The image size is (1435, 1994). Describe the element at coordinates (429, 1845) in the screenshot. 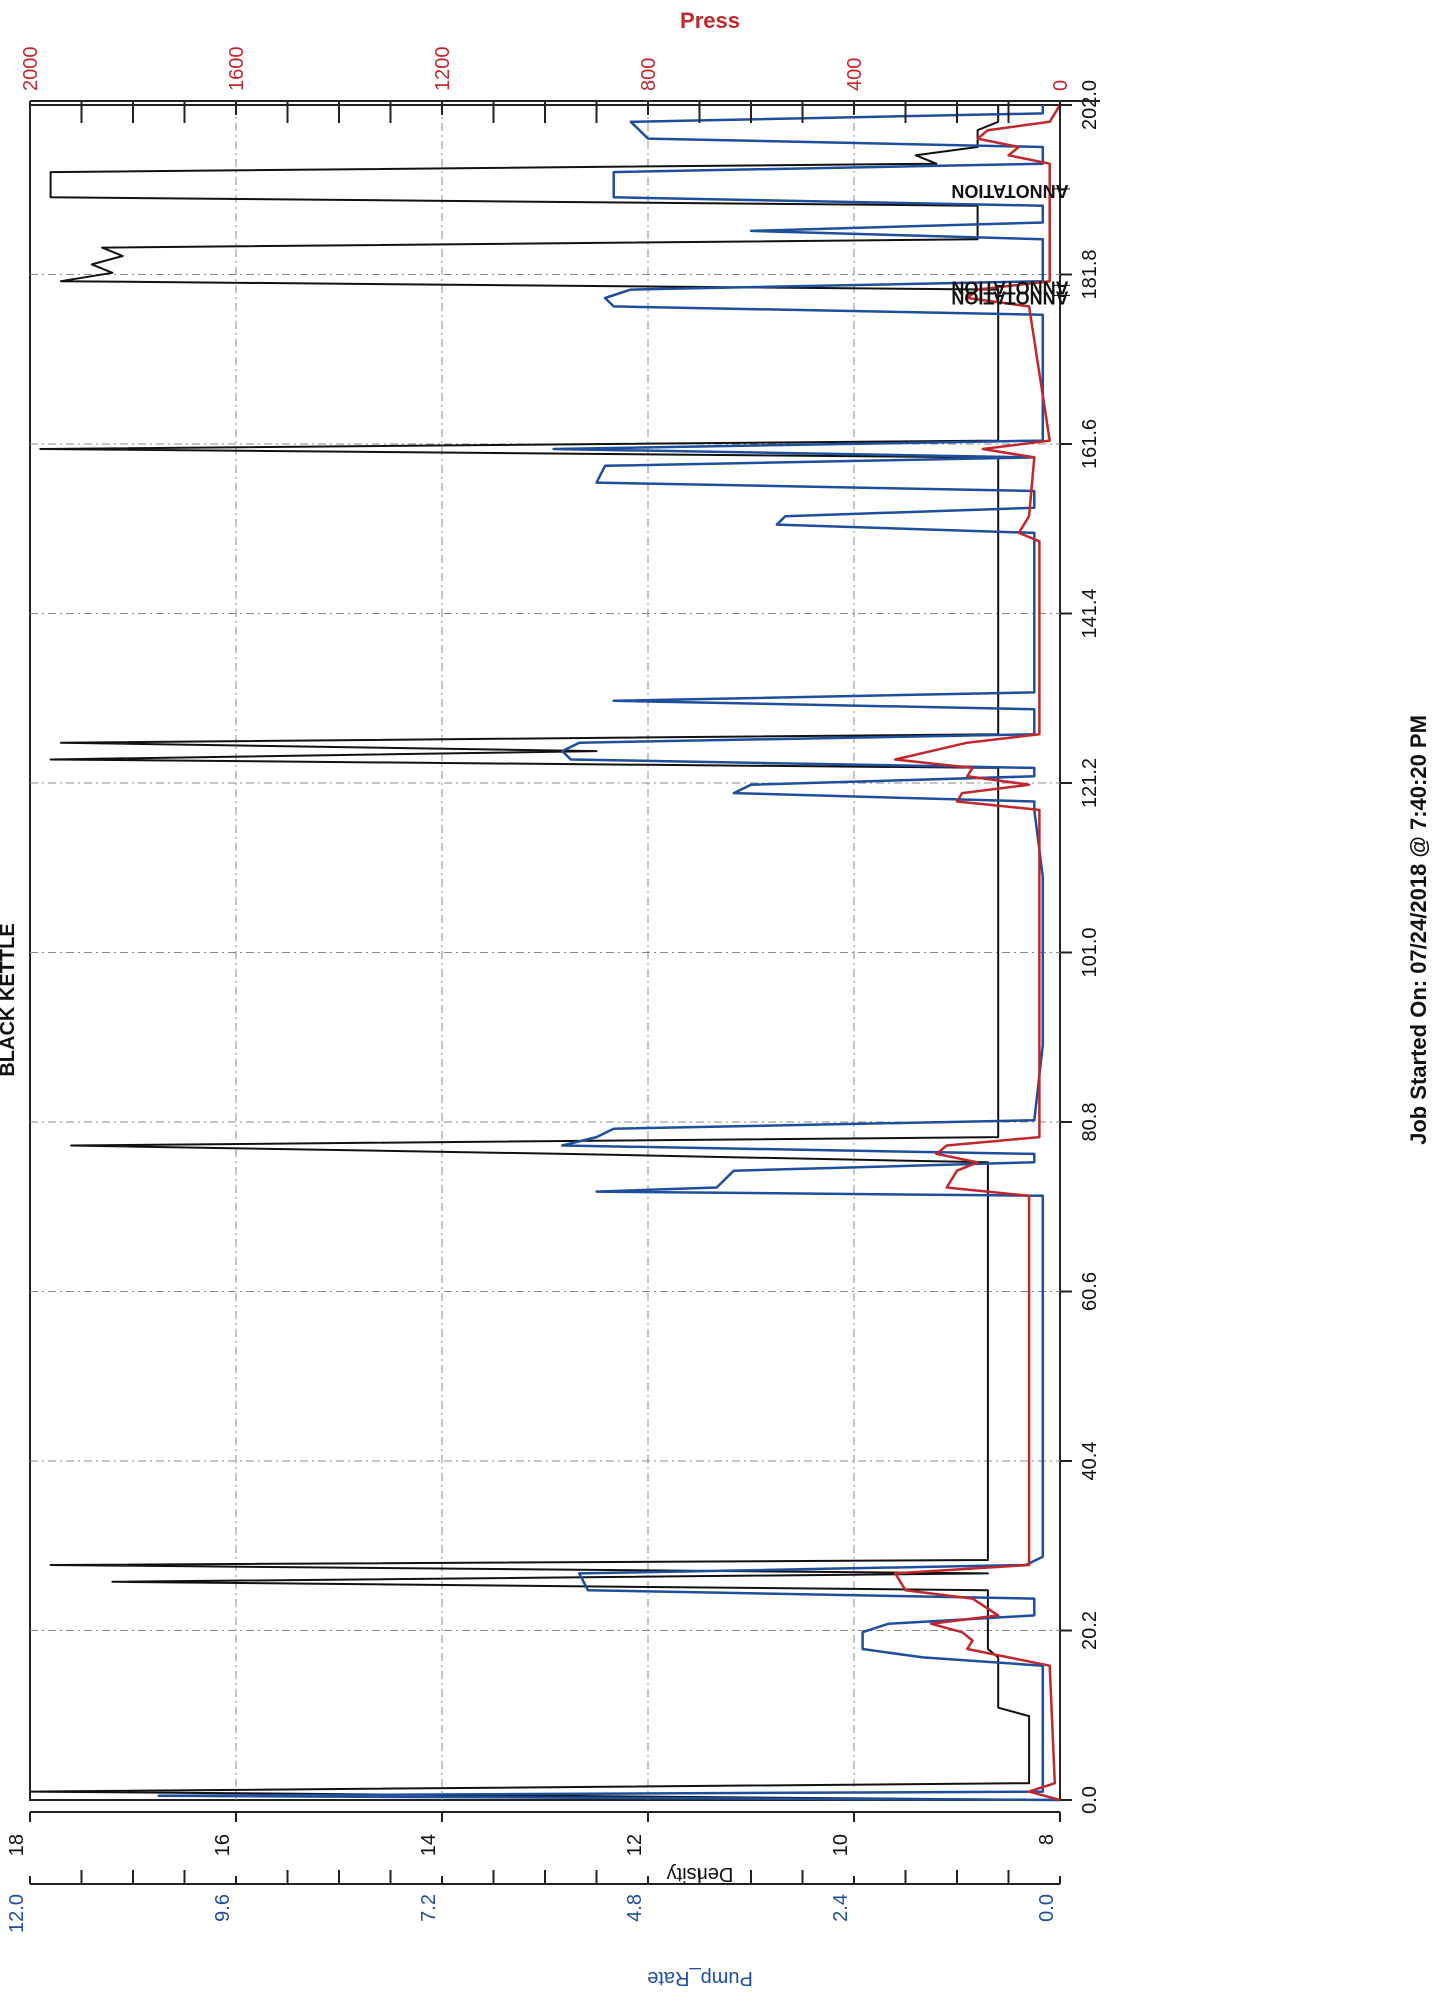

I see `density-tick-label: 14` at that location.